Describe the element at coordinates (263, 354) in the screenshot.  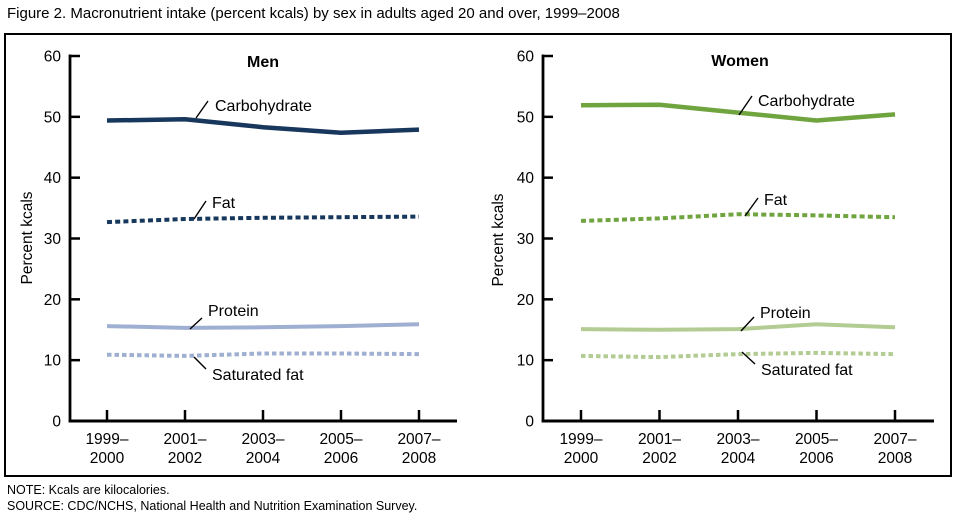
I see `men-saturated-fat-line` at that location.